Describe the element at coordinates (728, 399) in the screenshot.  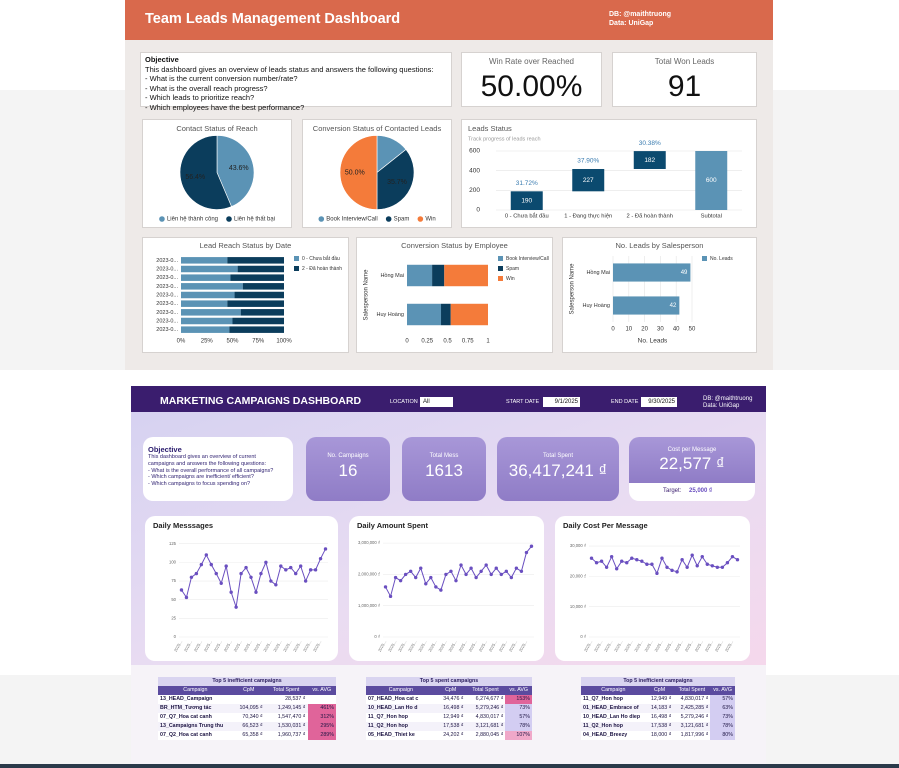
I see `credit: DB: @maithtruong` at that location.